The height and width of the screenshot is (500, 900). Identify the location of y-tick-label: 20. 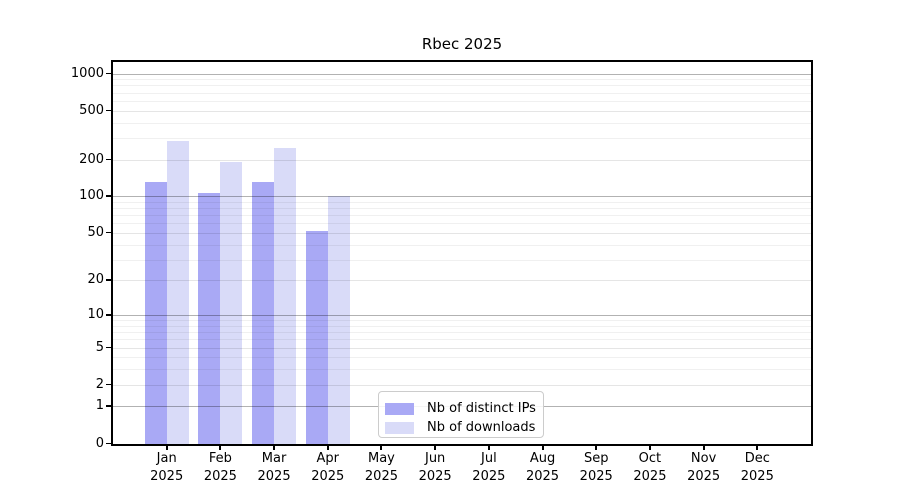
(95, 280).